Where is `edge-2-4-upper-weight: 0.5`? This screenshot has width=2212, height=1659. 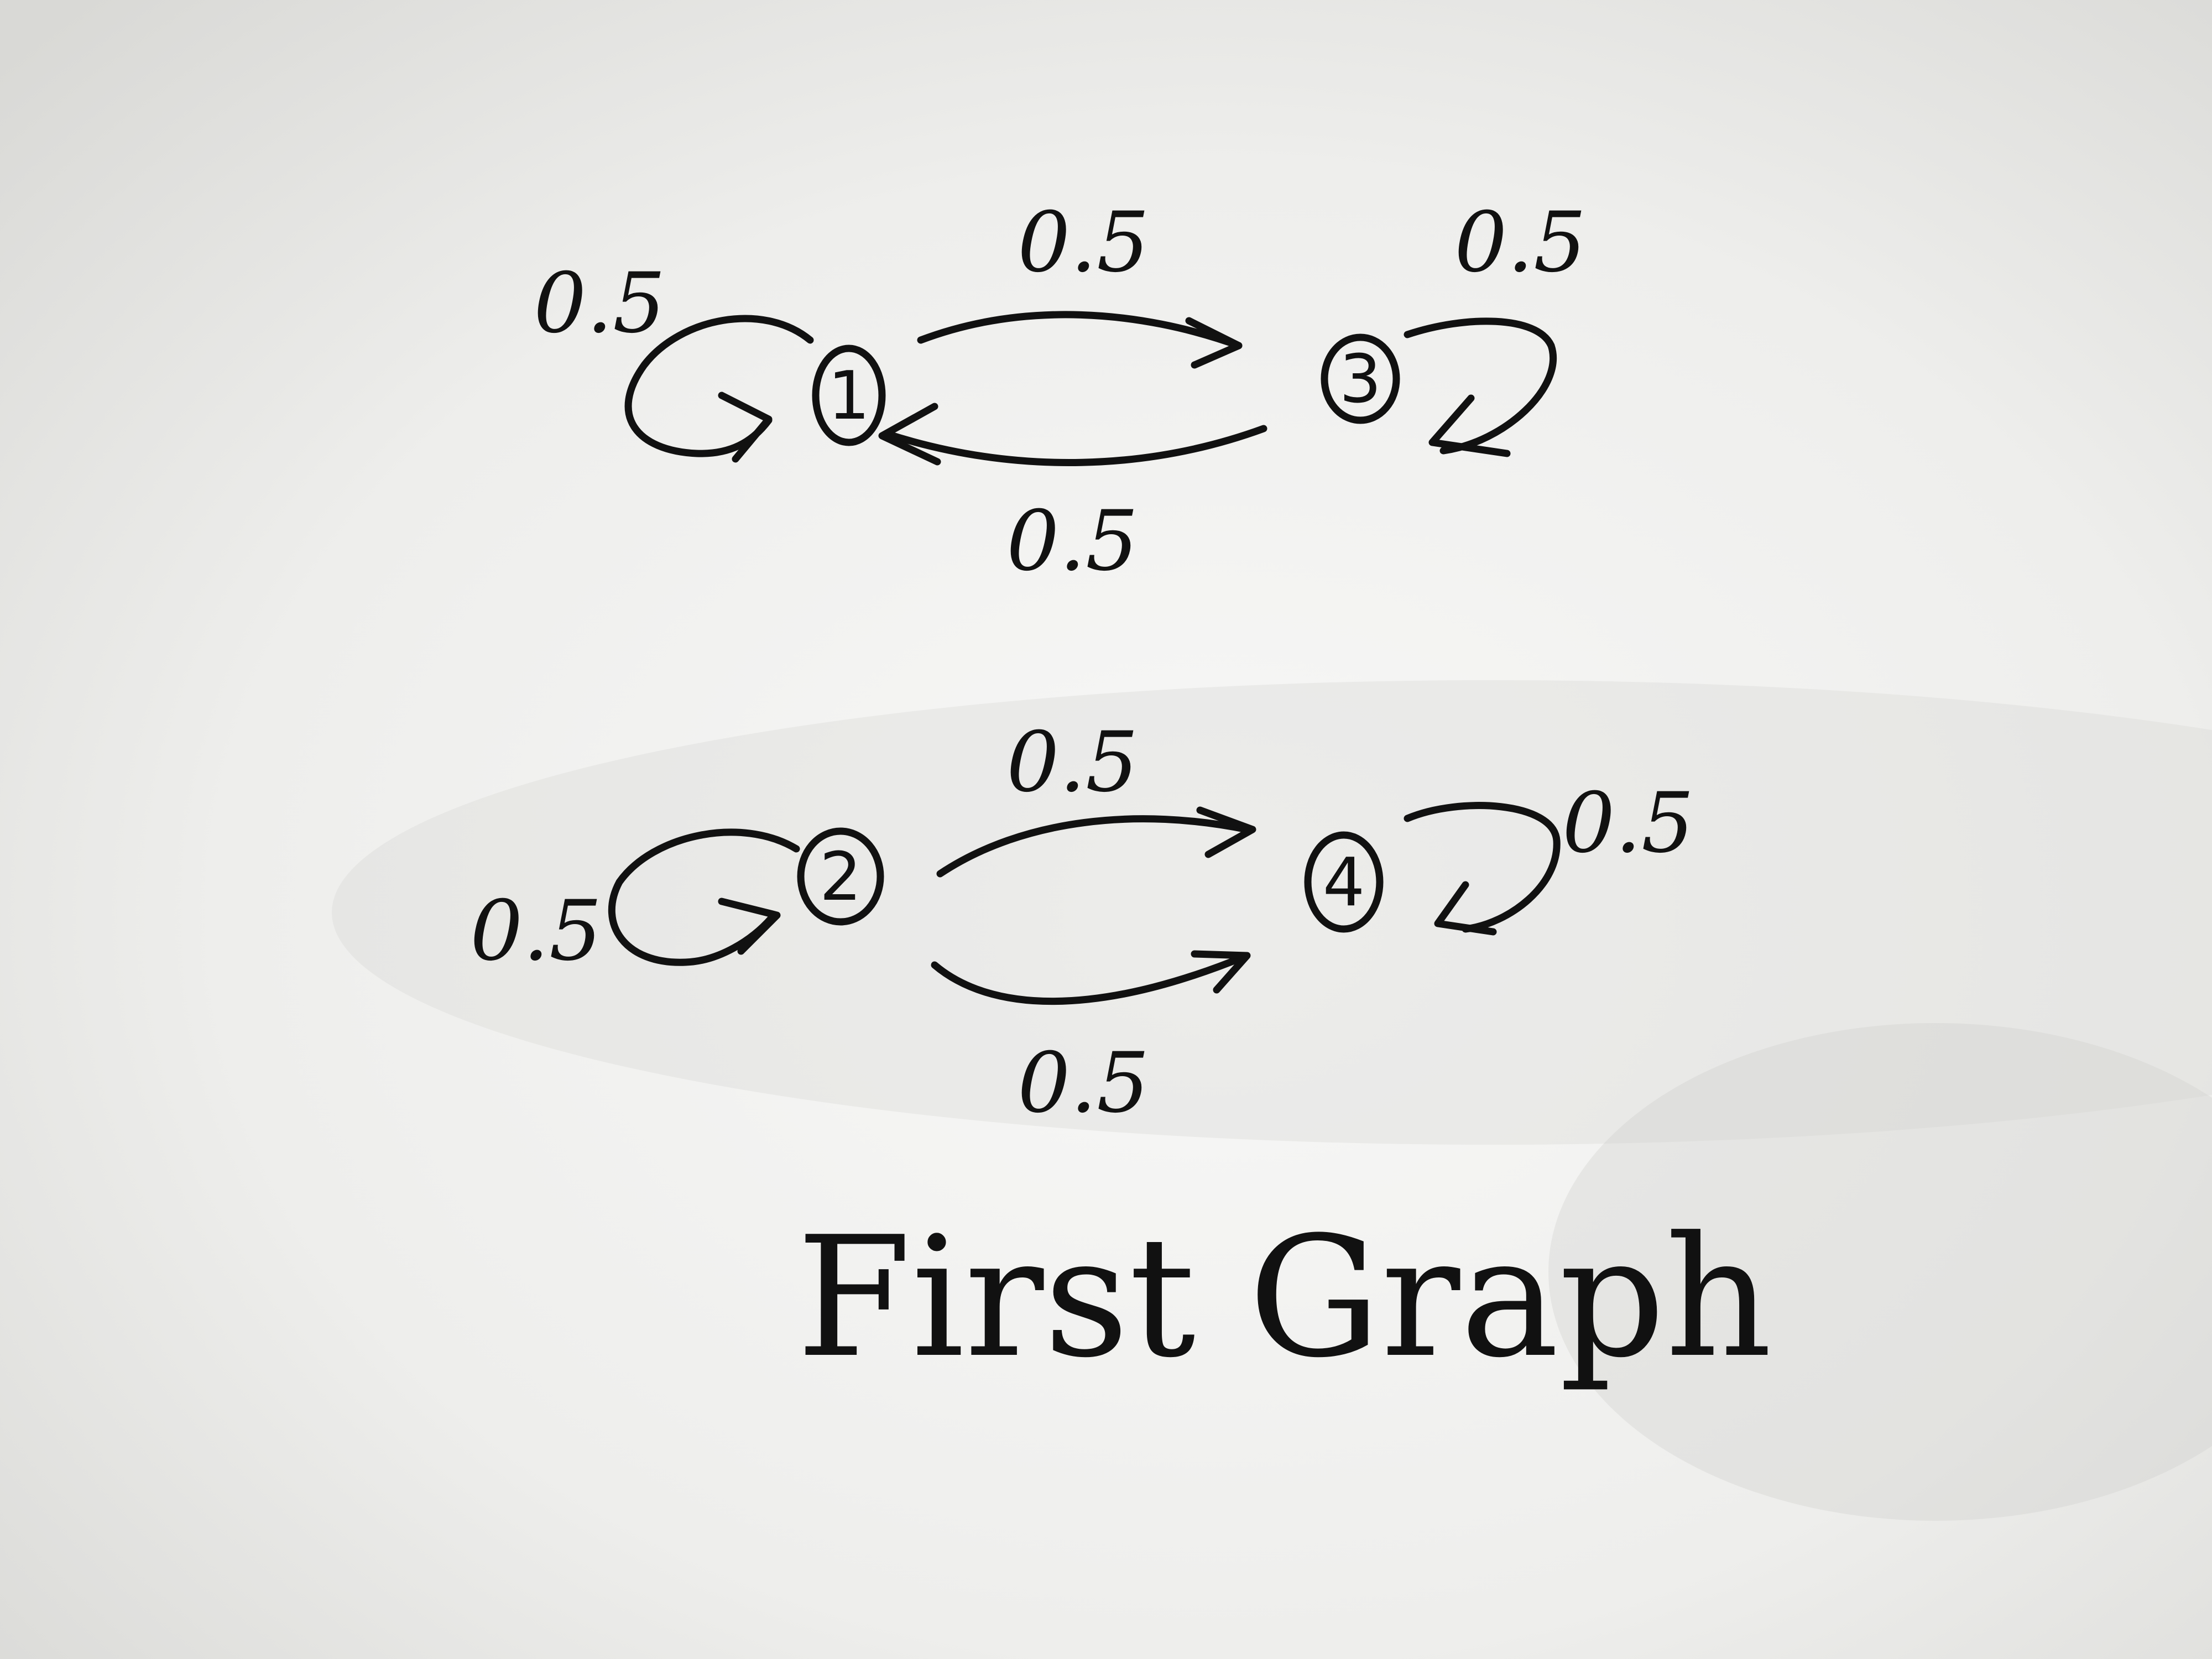
edge-2-4-upper-weight: 0.5 is located at coordinates (1073, 763).